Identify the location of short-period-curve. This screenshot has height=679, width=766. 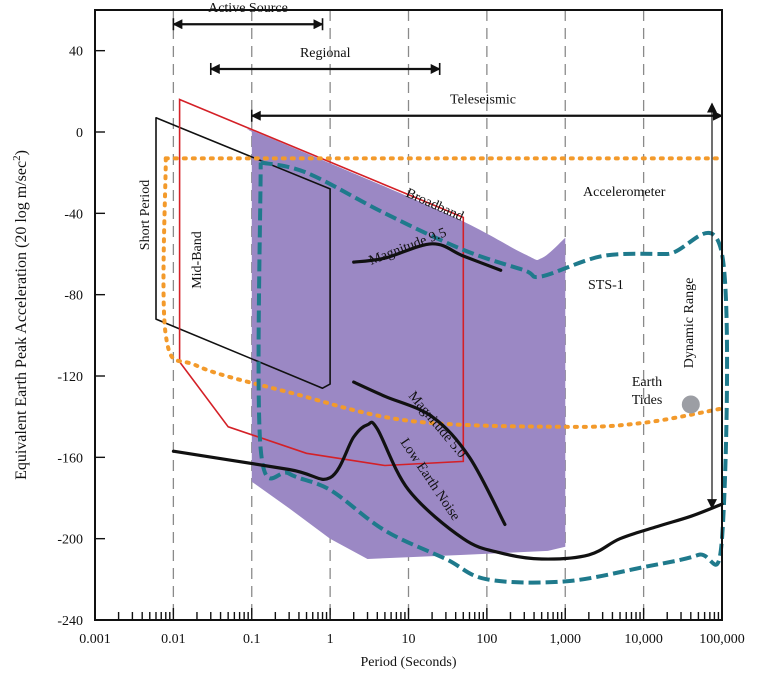
(243, 253).